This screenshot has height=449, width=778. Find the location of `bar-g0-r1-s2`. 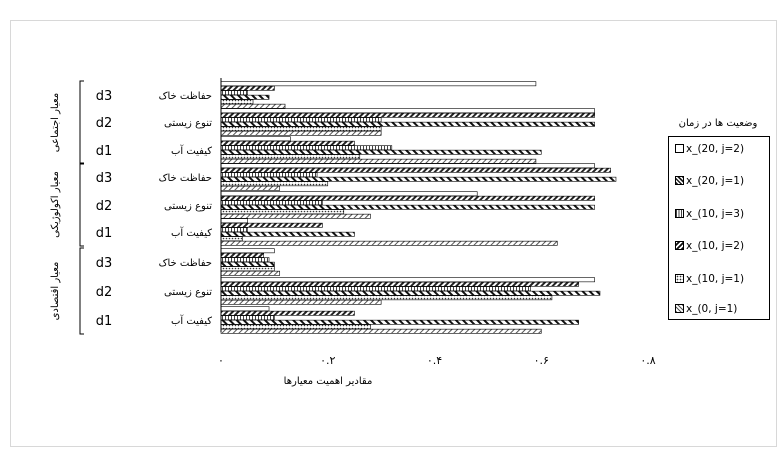

bar-g0-r1-s2 is located at coordinates (301, 120).